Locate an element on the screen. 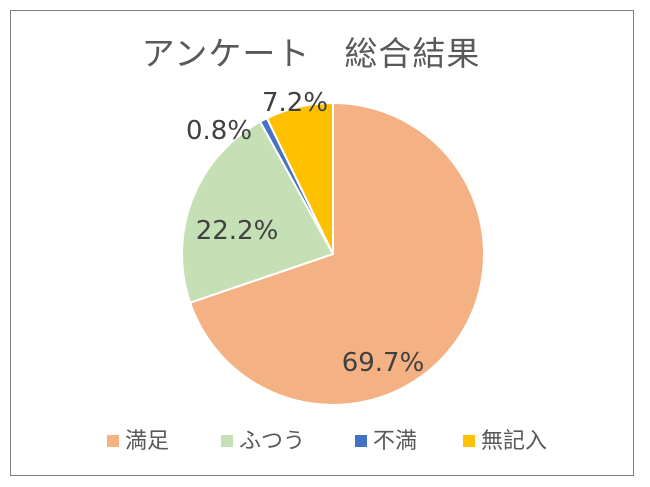  data-label-2: 22.2% is located at coordinates (237, 231).